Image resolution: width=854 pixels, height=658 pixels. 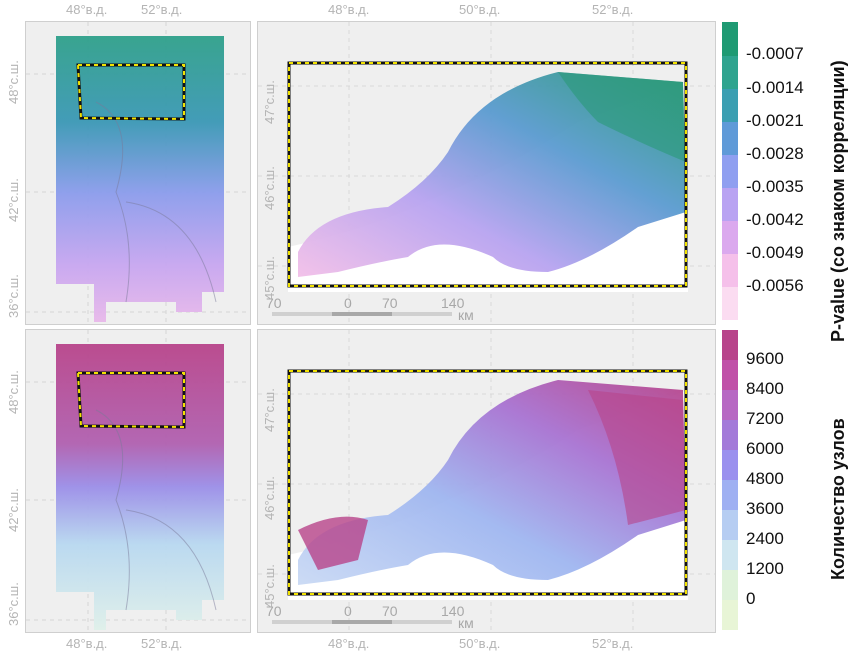 What do you see at coordinates (775, 153) in the screenshot?
I see `top-legend-tick-3: -0.0028` at bounding box center [775, 153].